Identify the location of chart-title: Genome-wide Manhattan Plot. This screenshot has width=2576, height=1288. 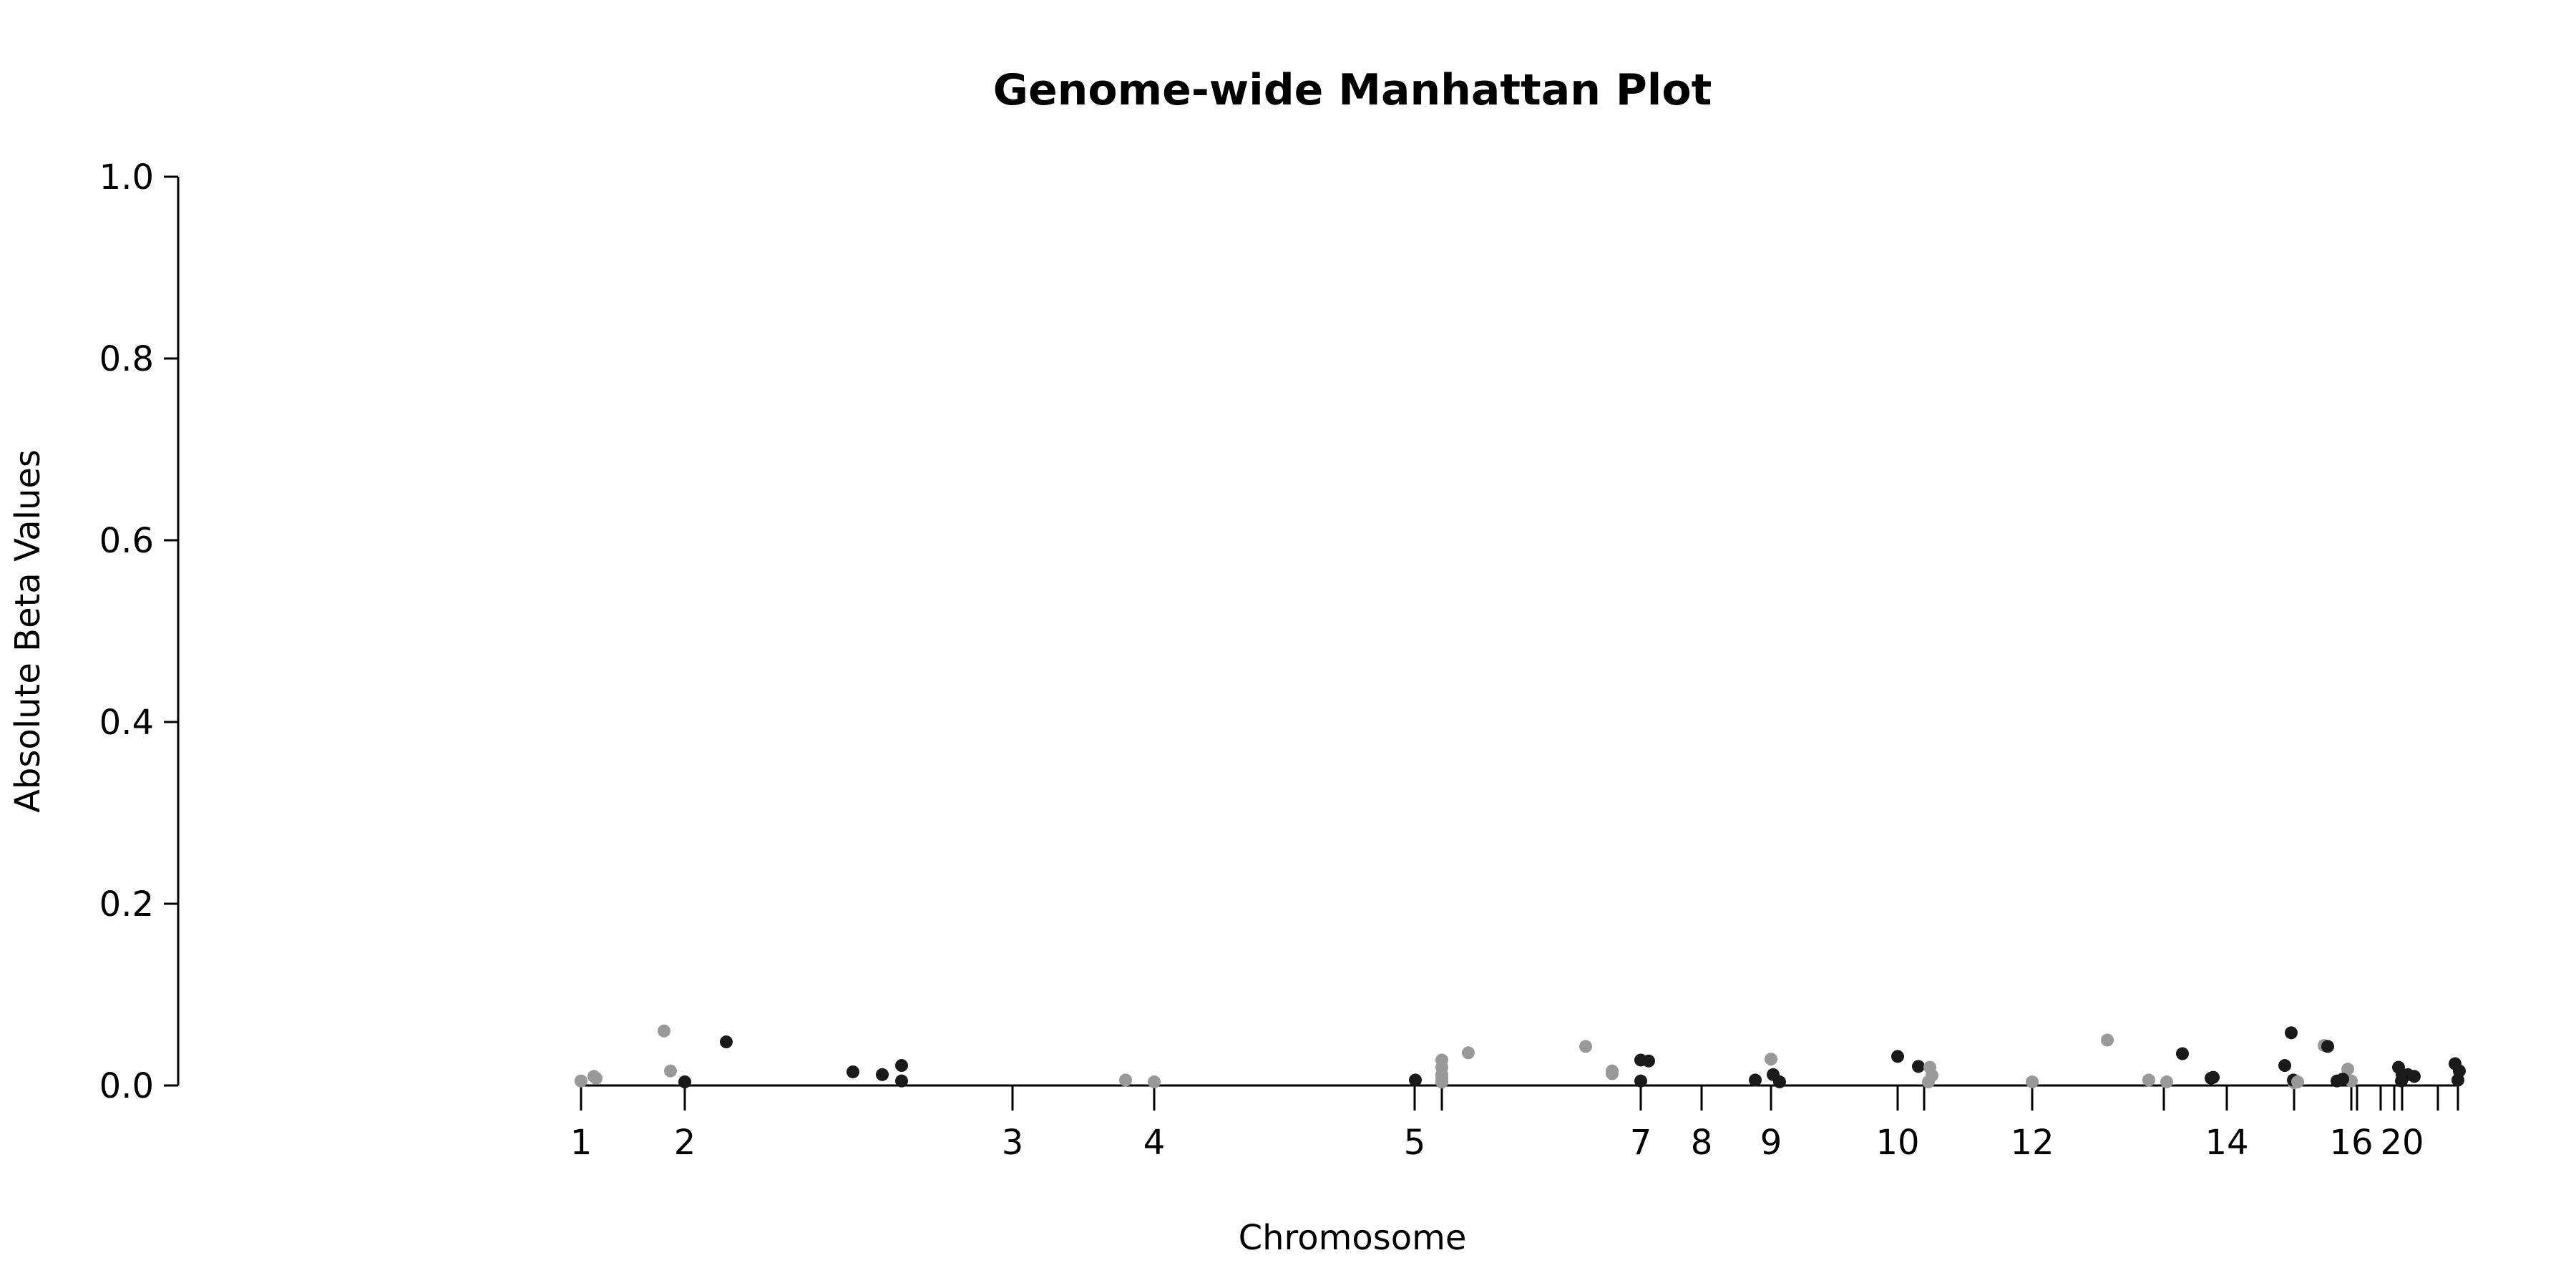
(1352, 90).